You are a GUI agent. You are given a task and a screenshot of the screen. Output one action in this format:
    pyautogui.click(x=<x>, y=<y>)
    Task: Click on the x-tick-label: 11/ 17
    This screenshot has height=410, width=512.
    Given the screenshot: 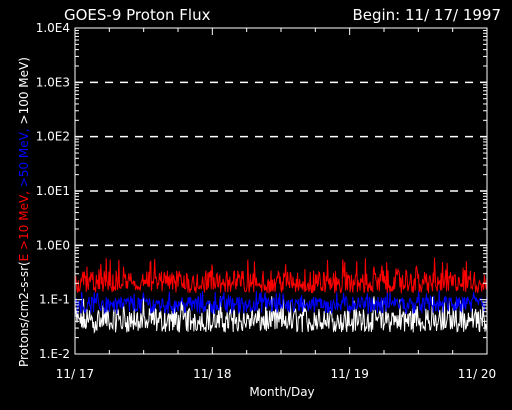 What is the action you would take?
    pyautogui.click(x=75, y=374)
    